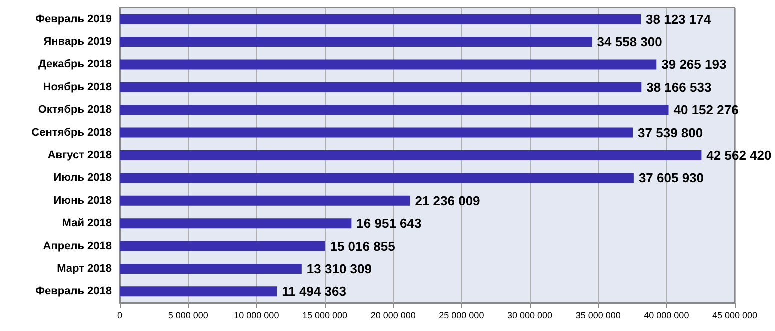 The width and height of the screenshot is (775, 331). What do you see at coordinates (257, 315) in the screenshot?
I see `x-tick-label: 10 000 000` at bounding box center [257, 315].